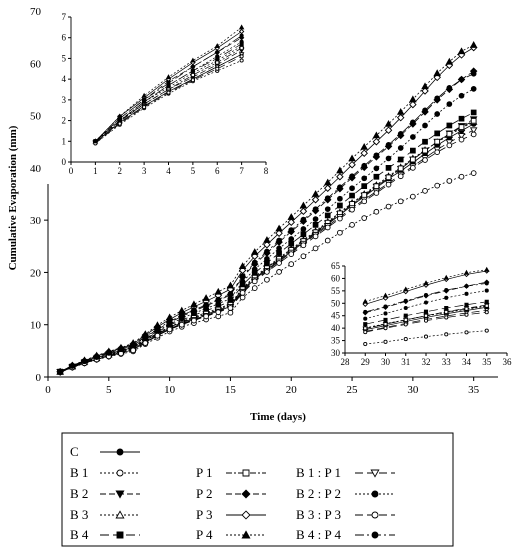  What do you see at coordinates (336, 266) in the screenshot?
I see `inset-late-y-tick-label: 65` at bounding box center [336, 266].